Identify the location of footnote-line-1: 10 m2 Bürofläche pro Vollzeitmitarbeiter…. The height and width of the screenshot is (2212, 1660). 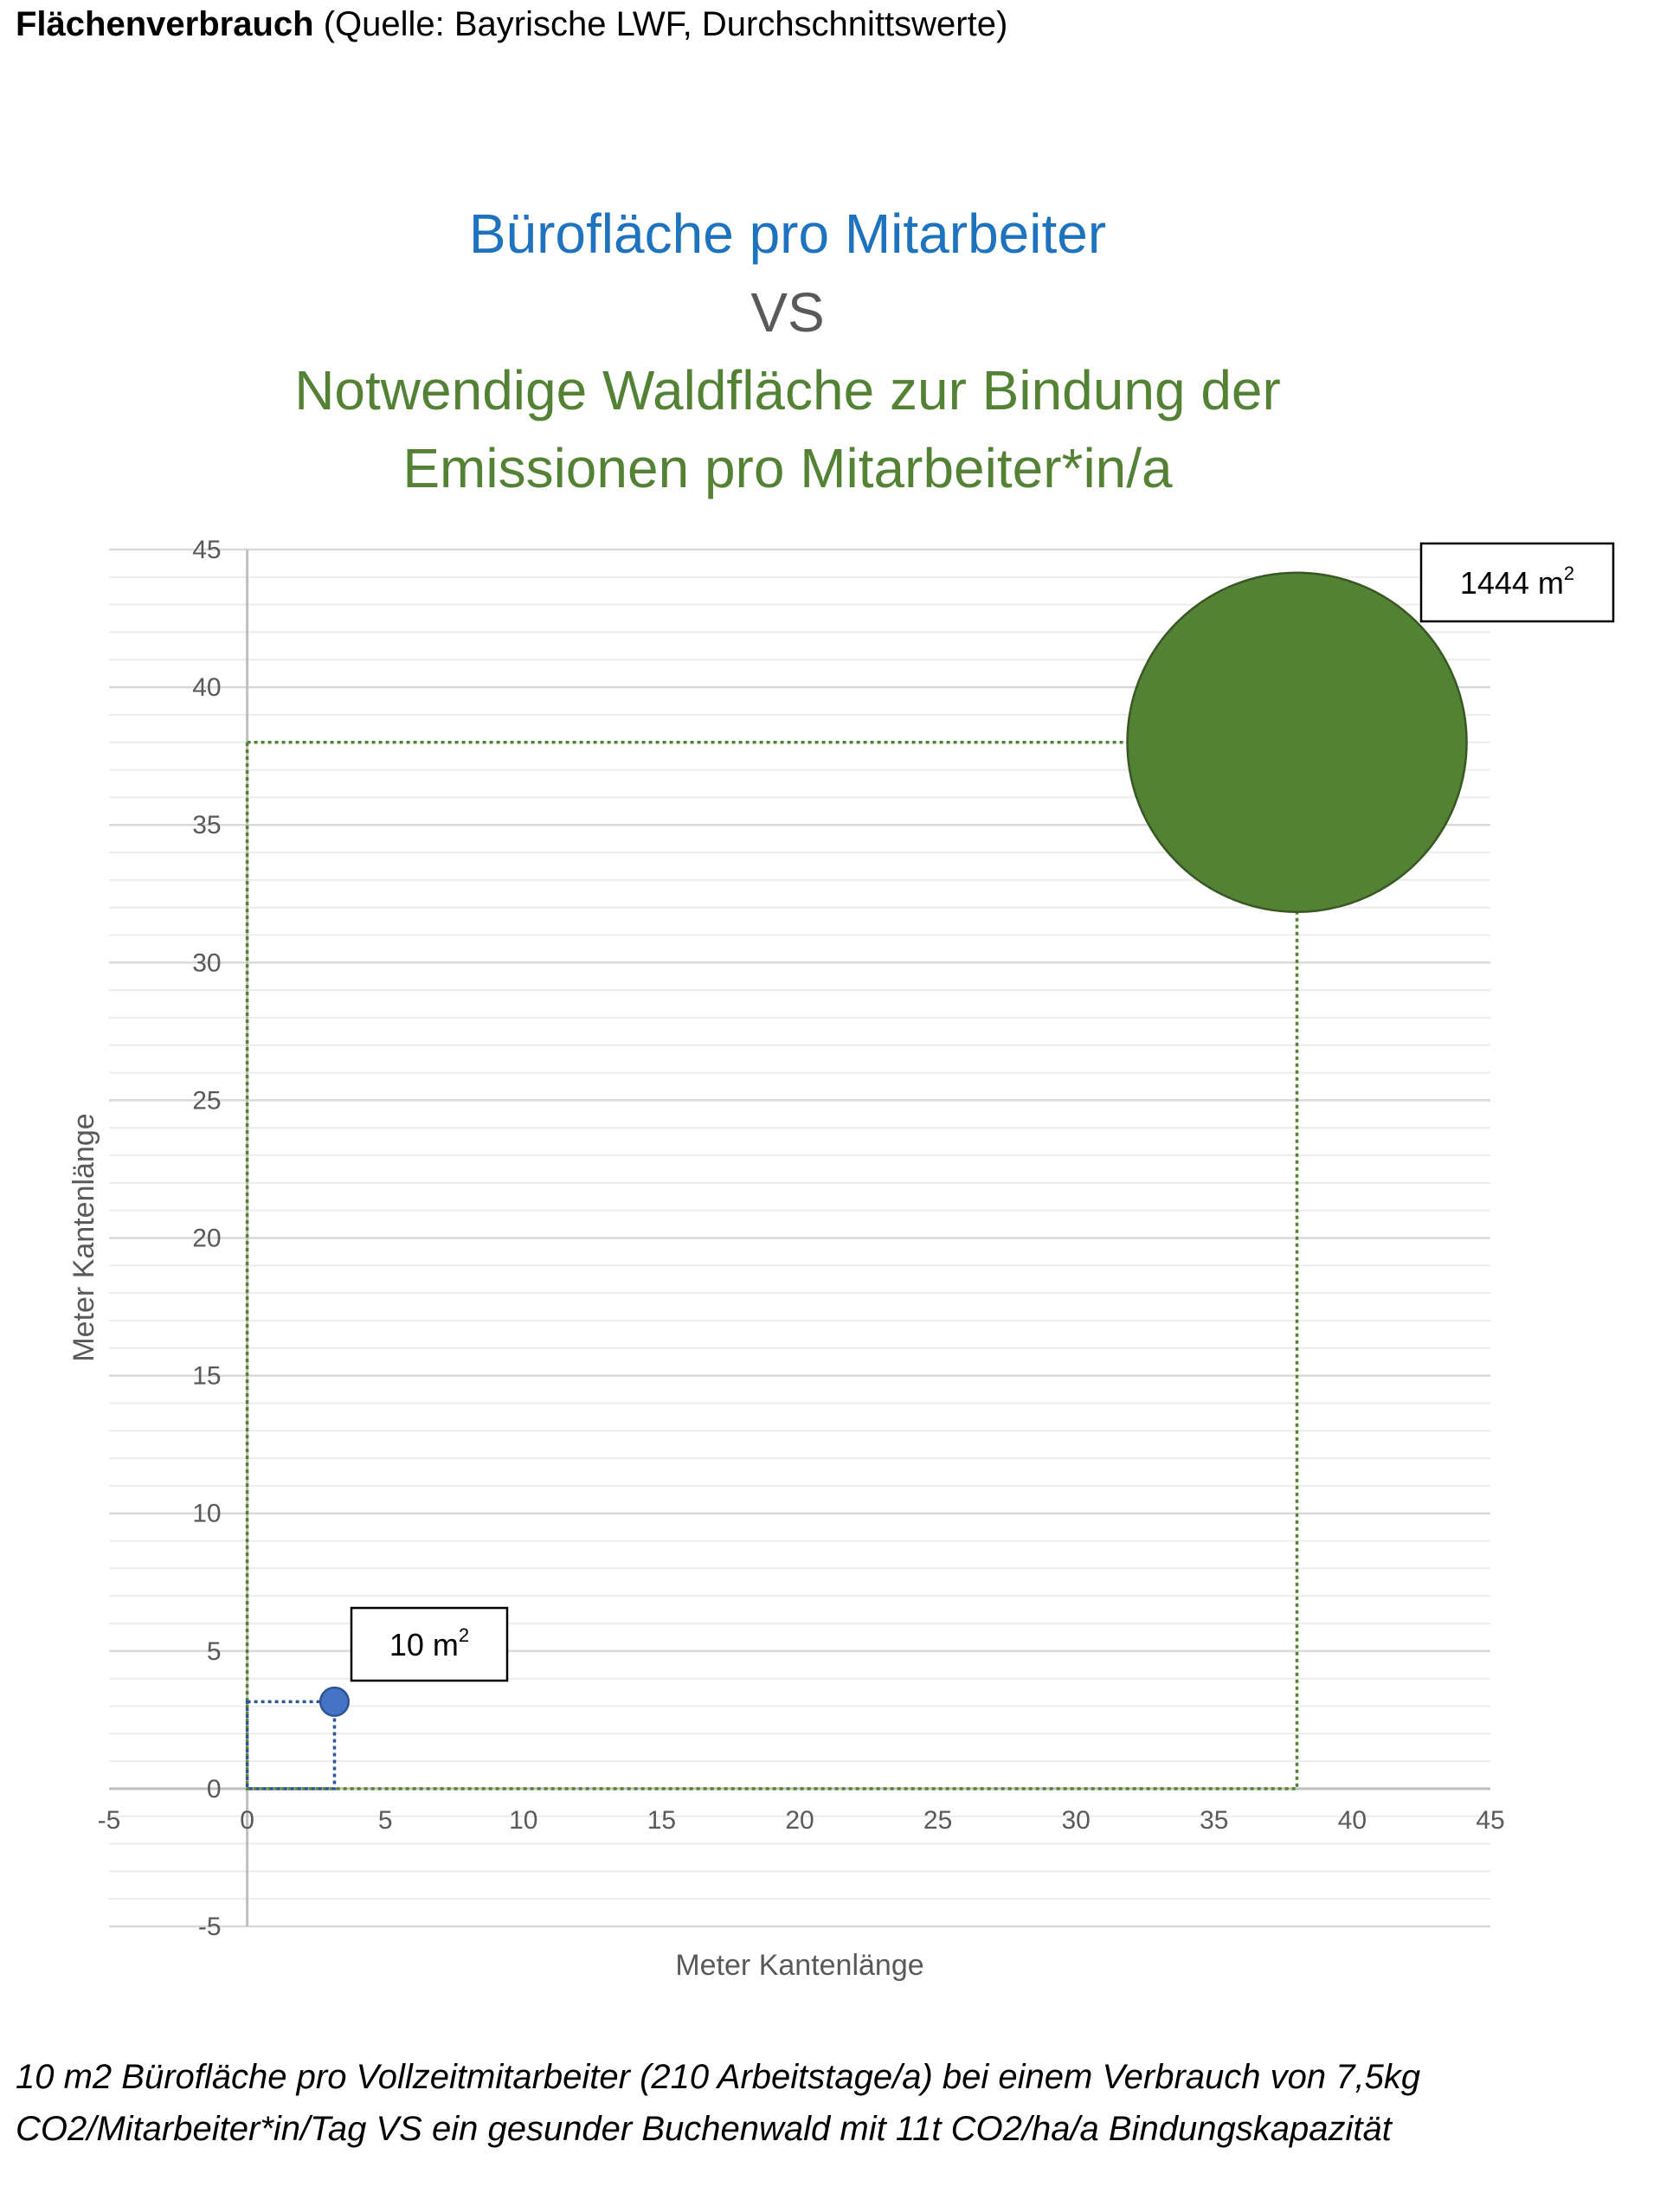
(718, 2077).